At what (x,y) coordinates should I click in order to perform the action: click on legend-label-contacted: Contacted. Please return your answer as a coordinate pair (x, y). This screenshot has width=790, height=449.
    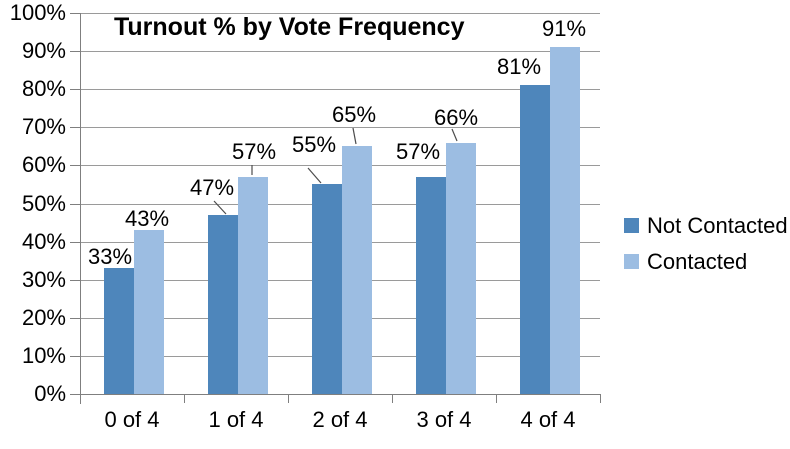
    Looking at the image, I should click on (697, 261).